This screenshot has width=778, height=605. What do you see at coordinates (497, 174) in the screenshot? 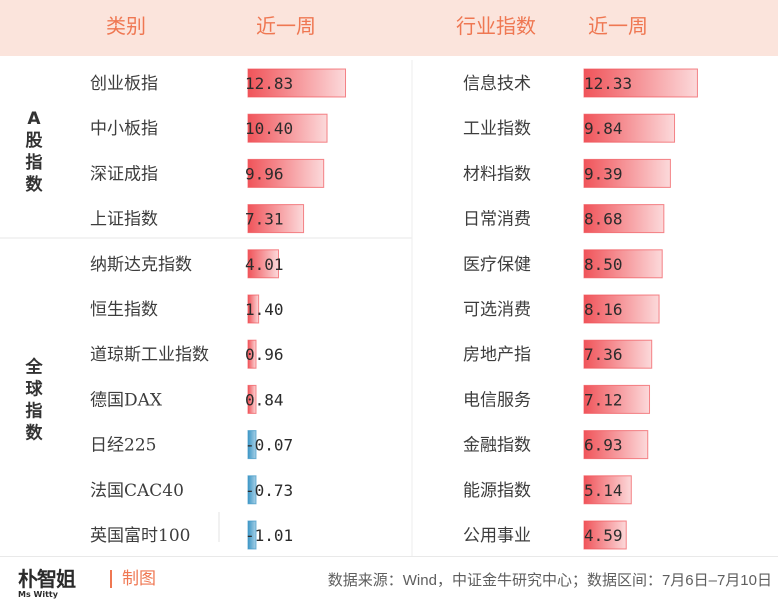
I see `right-category-label: 材料指数` at bounding box center [497, 174].